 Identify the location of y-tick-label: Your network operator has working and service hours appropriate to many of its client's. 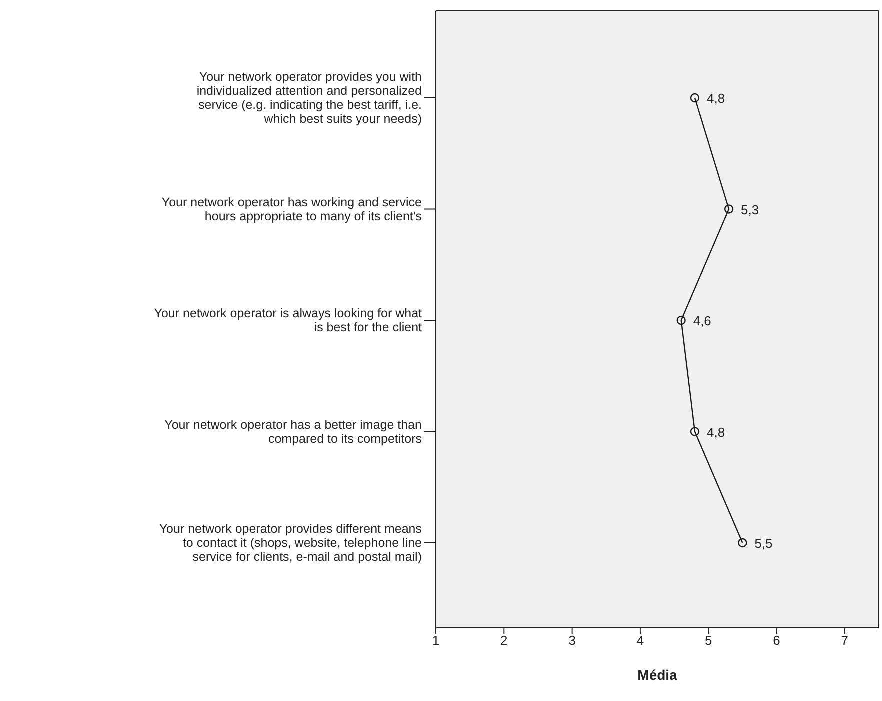
(292, 209).